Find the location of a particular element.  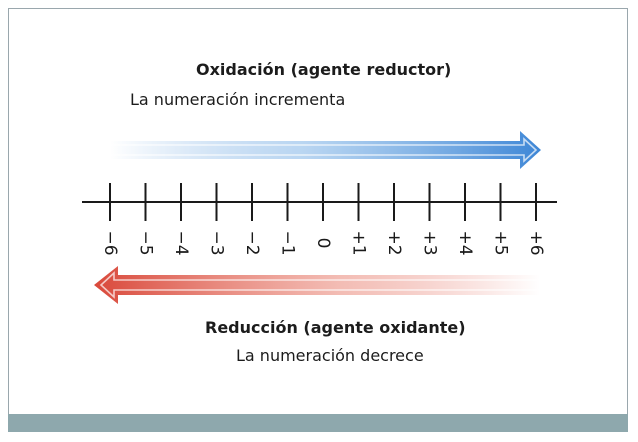

oxidation-subtitle: La numeración incrementa is located at coordinates (238, 99).